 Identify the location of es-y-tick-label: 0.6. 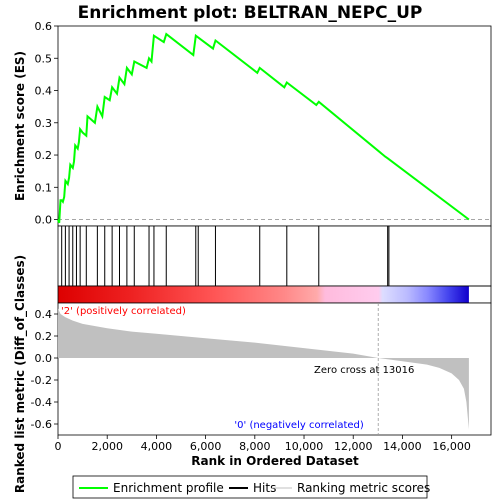
(44, 26).